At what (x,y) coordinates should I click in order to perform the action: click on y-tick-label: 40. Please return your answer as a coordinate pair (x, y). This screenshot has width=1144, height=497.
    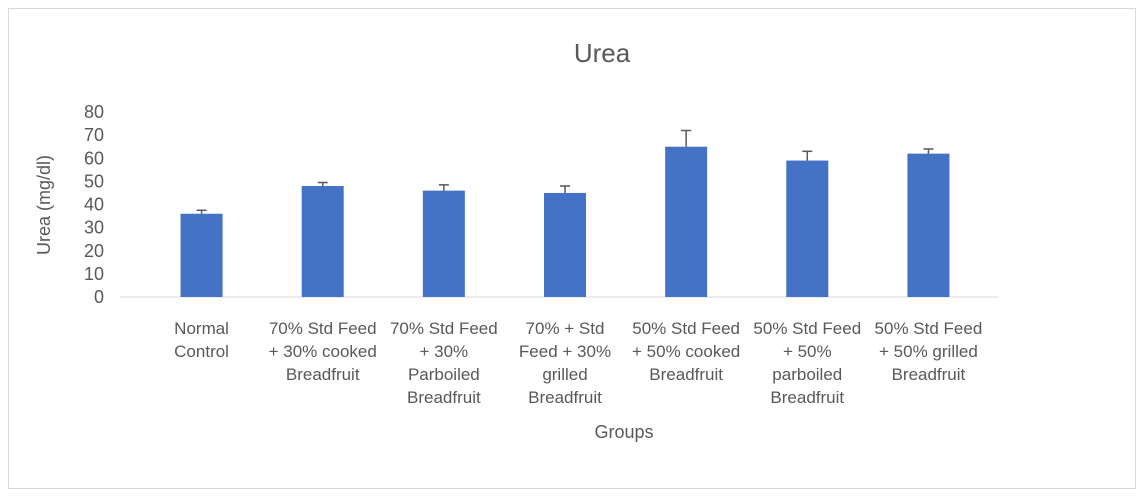
    Looking at the image, I should click on (94, 205).